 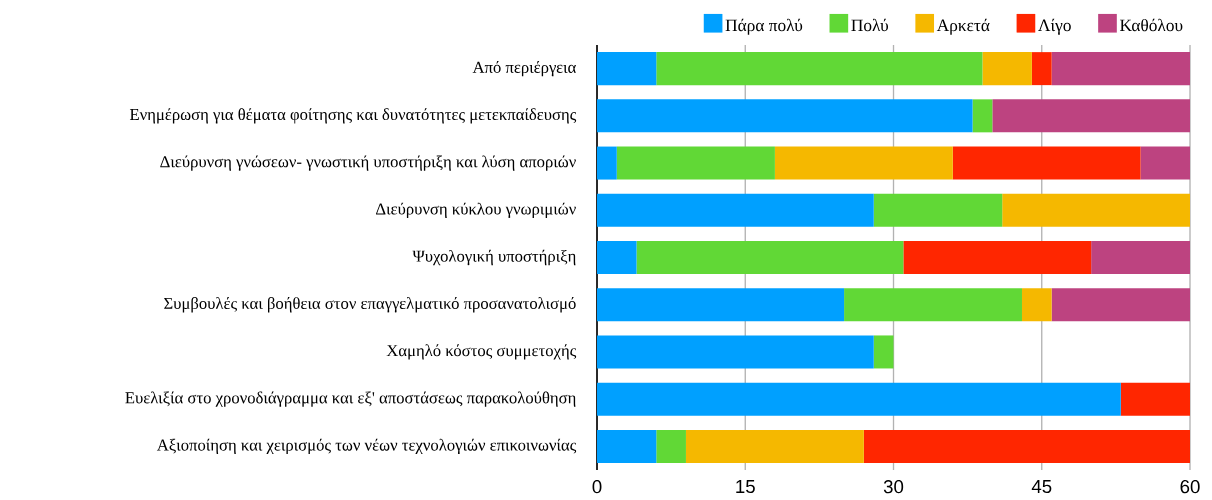 I want to click on legend-label: Λίγο, so click(x=1054, y=26).